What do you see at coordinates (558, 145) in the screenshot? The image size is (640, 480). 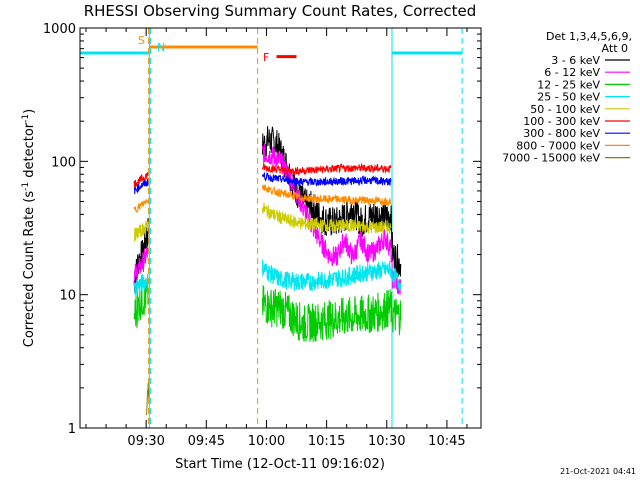 I see `legend-label-7: 800 - 7000 keV` at bounding box center [558, 145].